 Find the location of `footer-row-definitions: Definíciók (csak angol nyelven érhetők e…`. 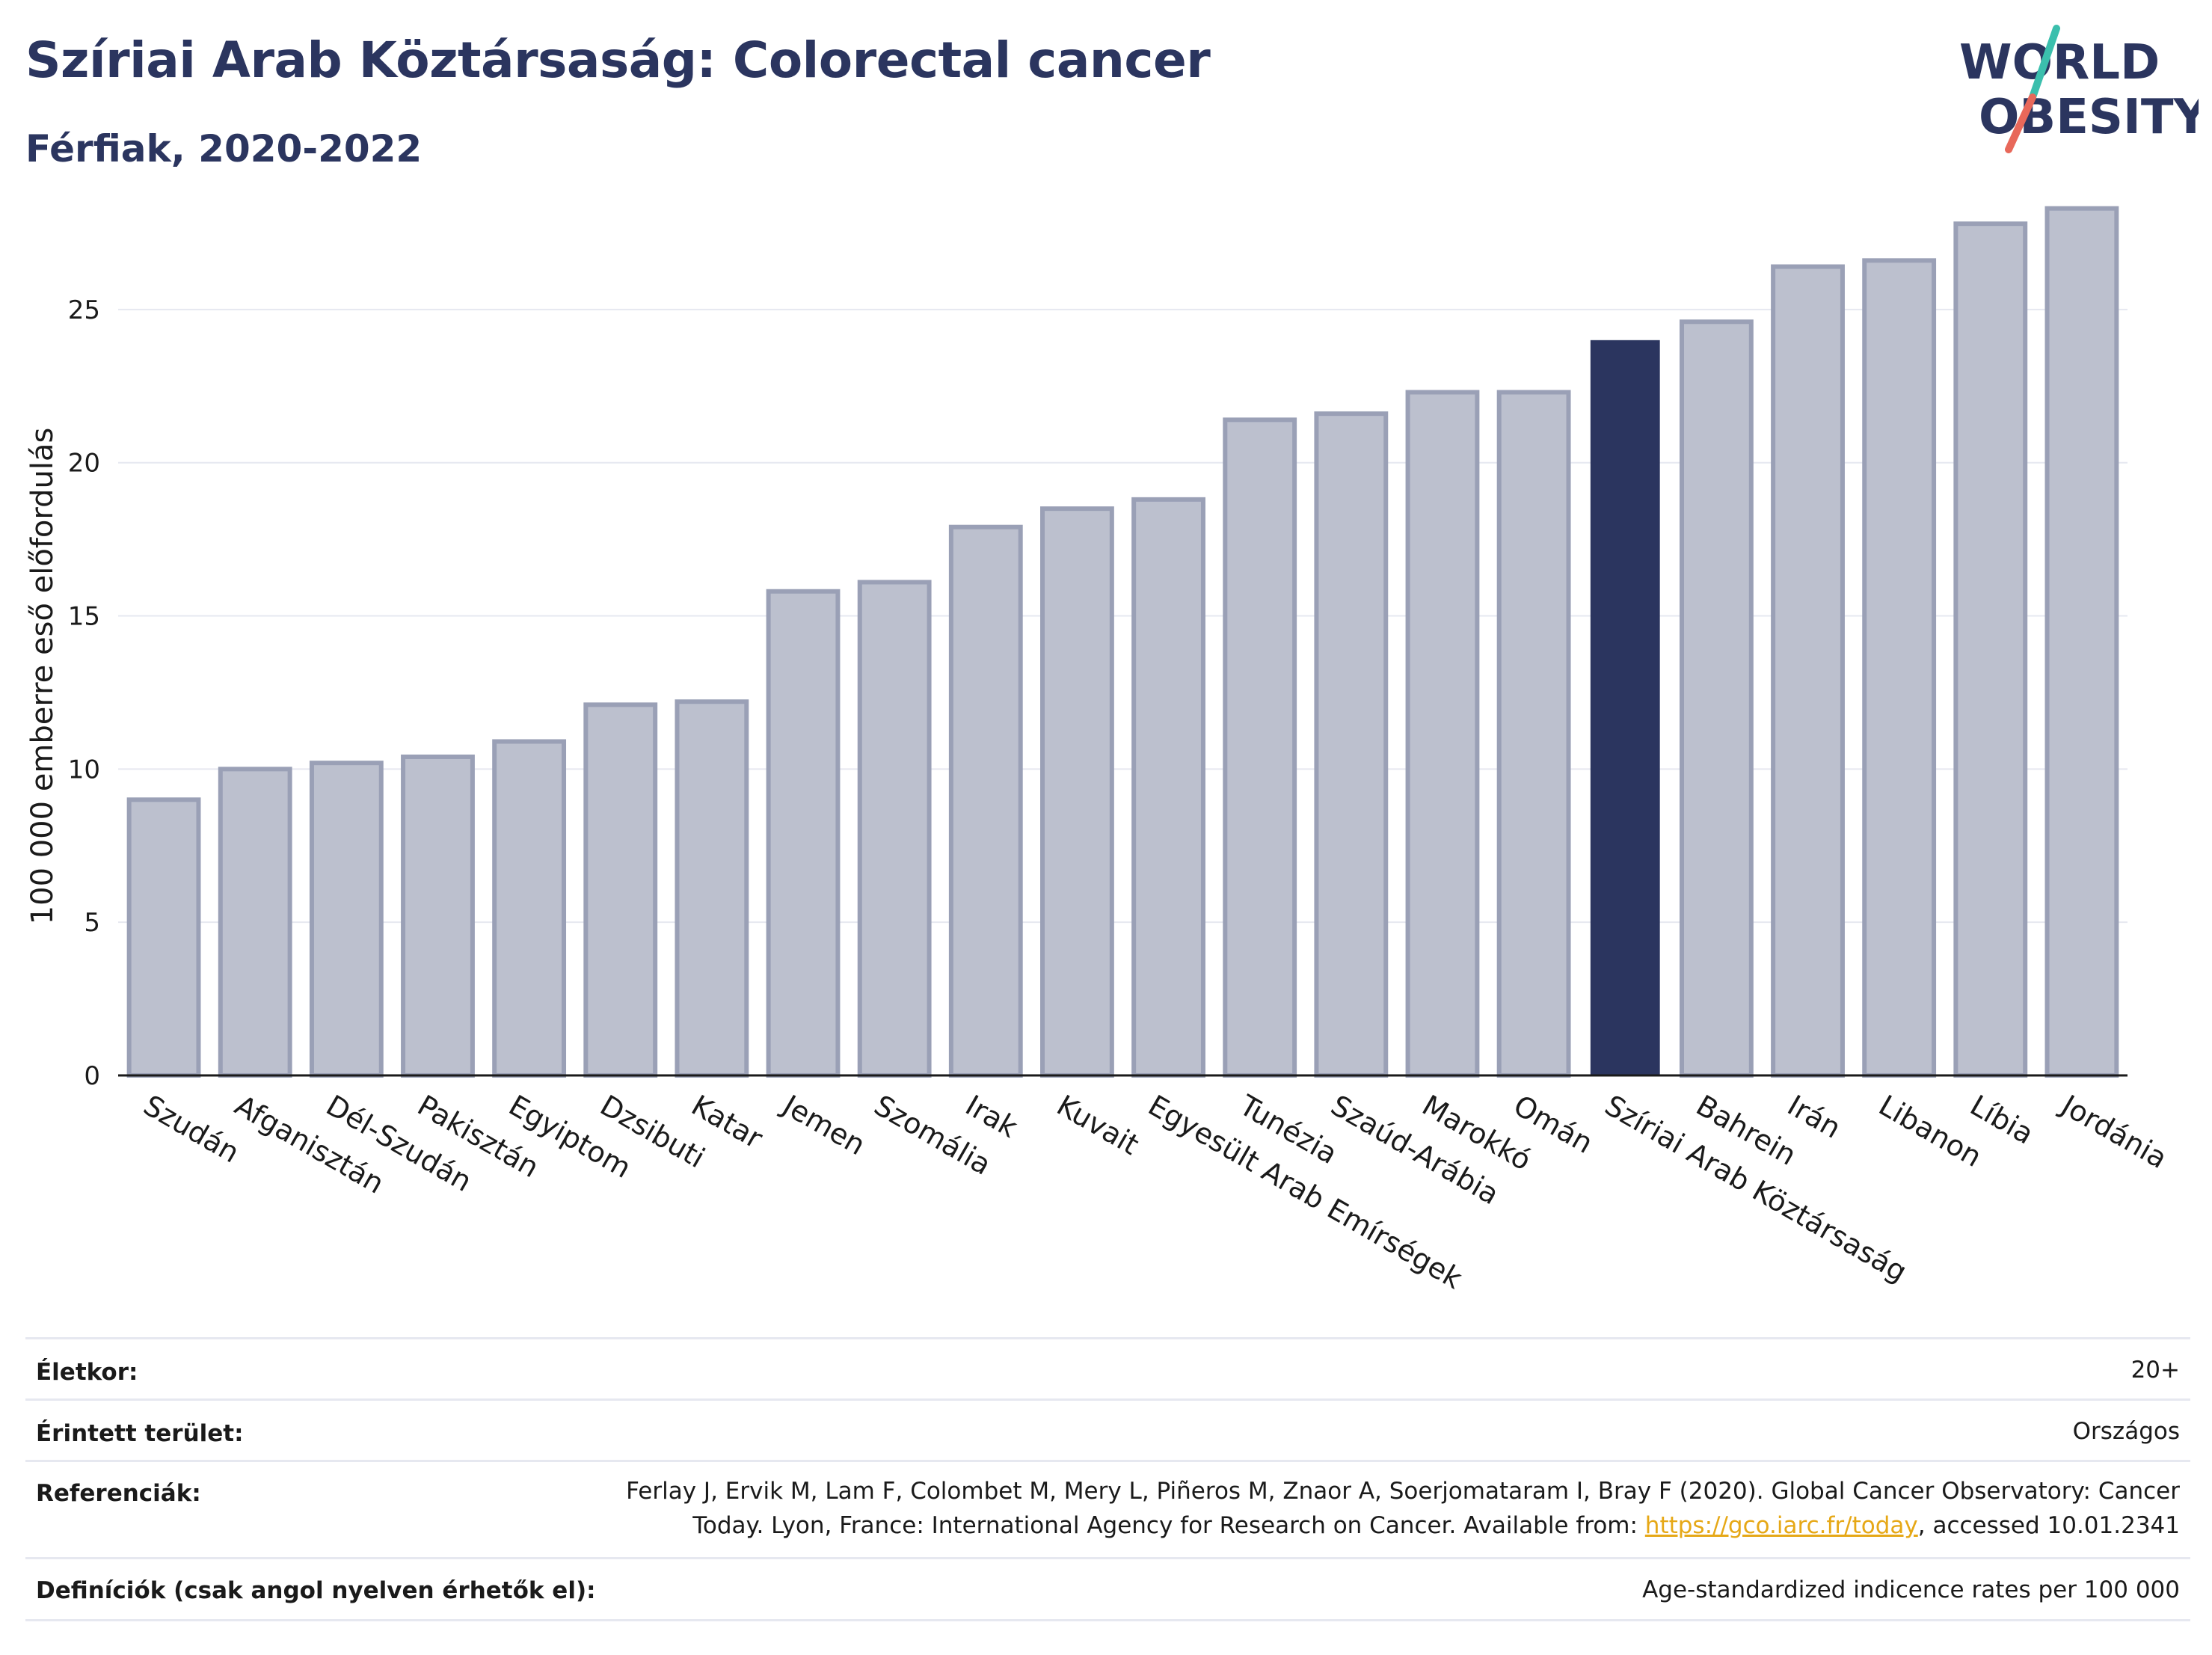

footer-row-definitions: Definíciók (csak angol nyelven érhetők e… is located at coordinates (1107, 1589).